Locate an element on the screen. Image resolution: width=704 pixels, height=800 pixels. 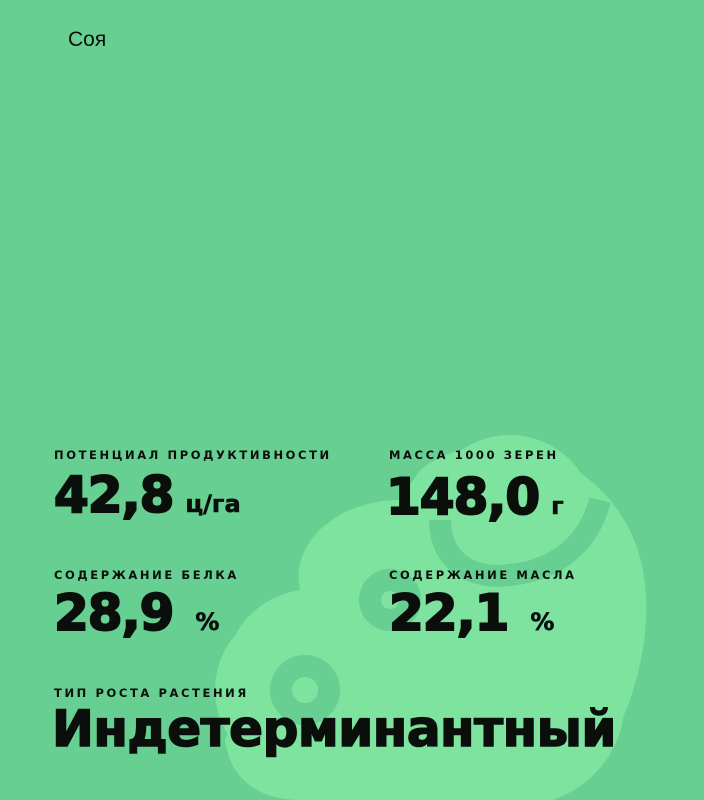
stat-value-yield: 42,8 ц/га is located at coordinates (147, 495).